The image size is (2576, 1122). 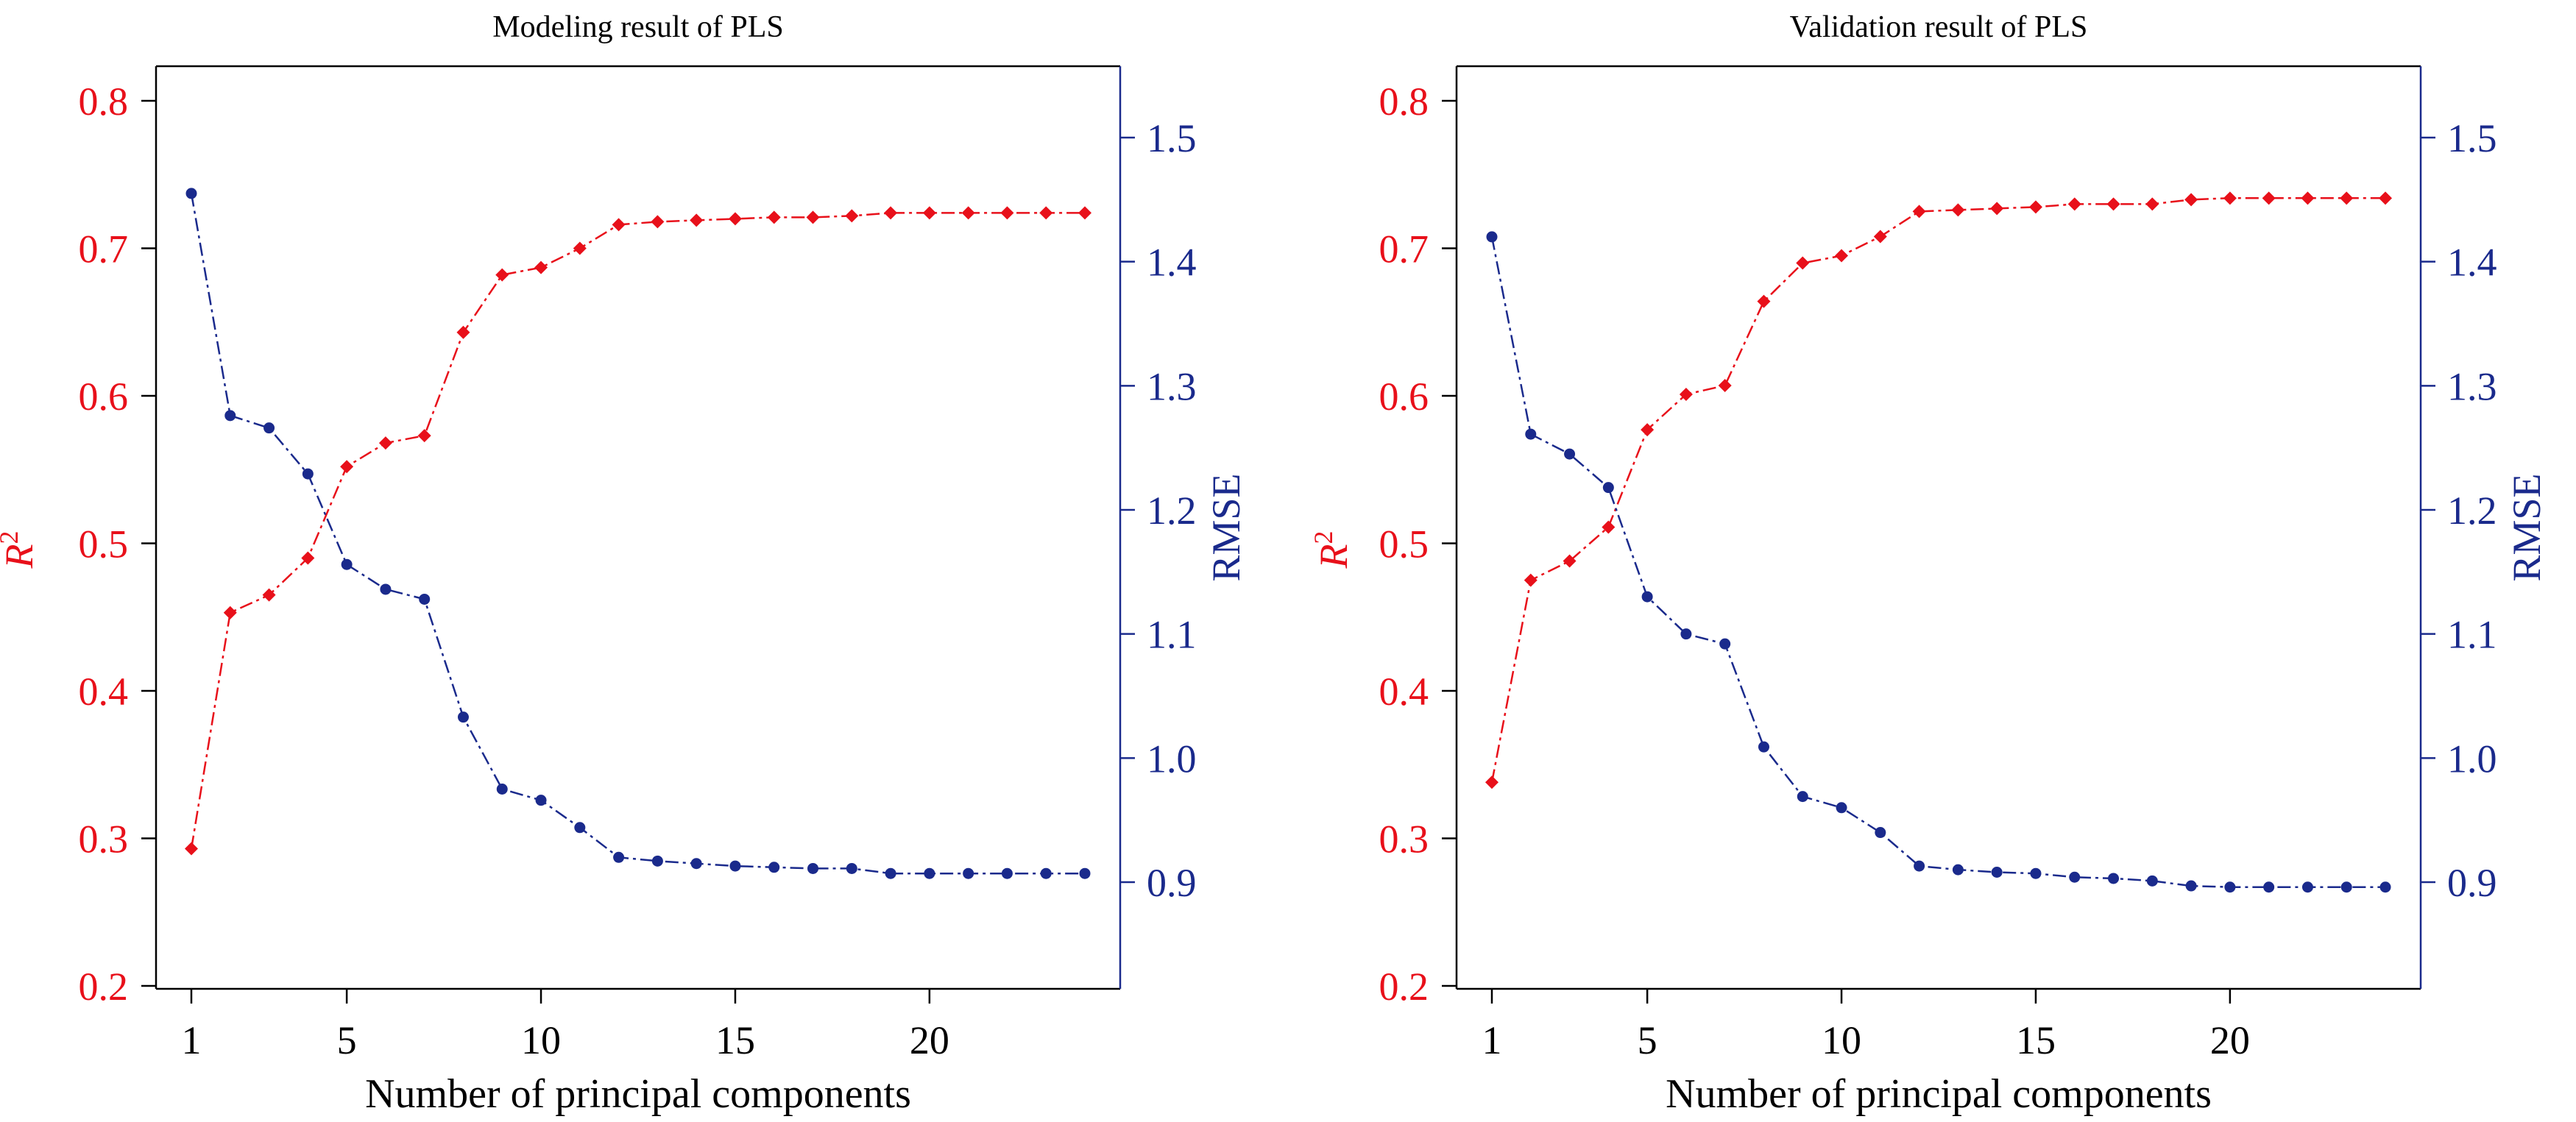 I want to click on y-left-tick-label: 0.6, so click(x=104, y=396).